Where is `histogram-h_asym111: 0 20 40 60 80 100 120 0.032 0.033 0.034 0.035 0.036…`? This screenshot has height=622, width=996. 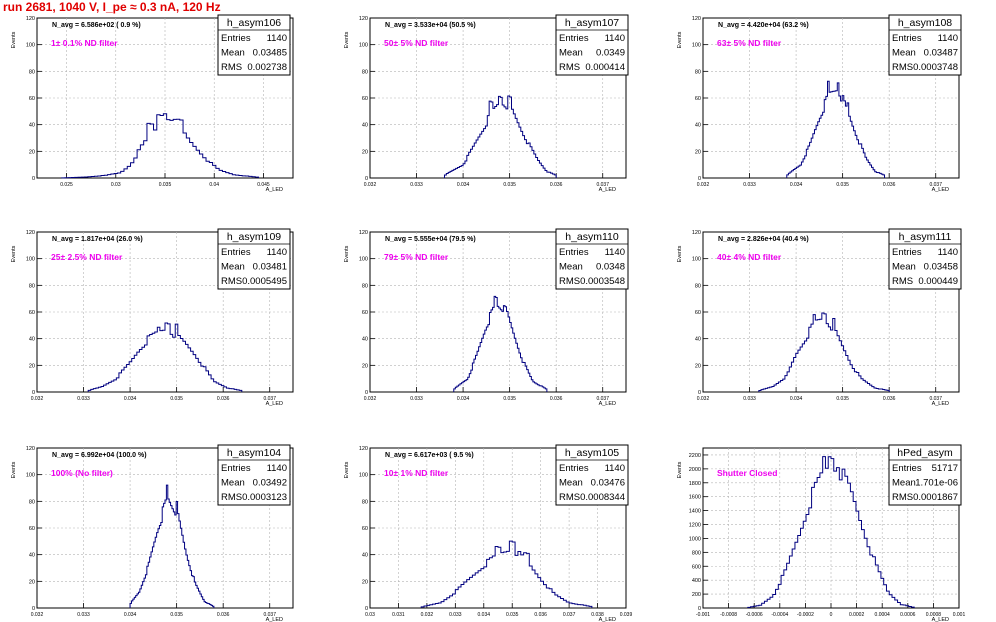
histogram-h_asym111: 0 20 40 60 80 100 120 0.032 0.033 0.034 0.035 0.036… is located at coordinates (819, 317).